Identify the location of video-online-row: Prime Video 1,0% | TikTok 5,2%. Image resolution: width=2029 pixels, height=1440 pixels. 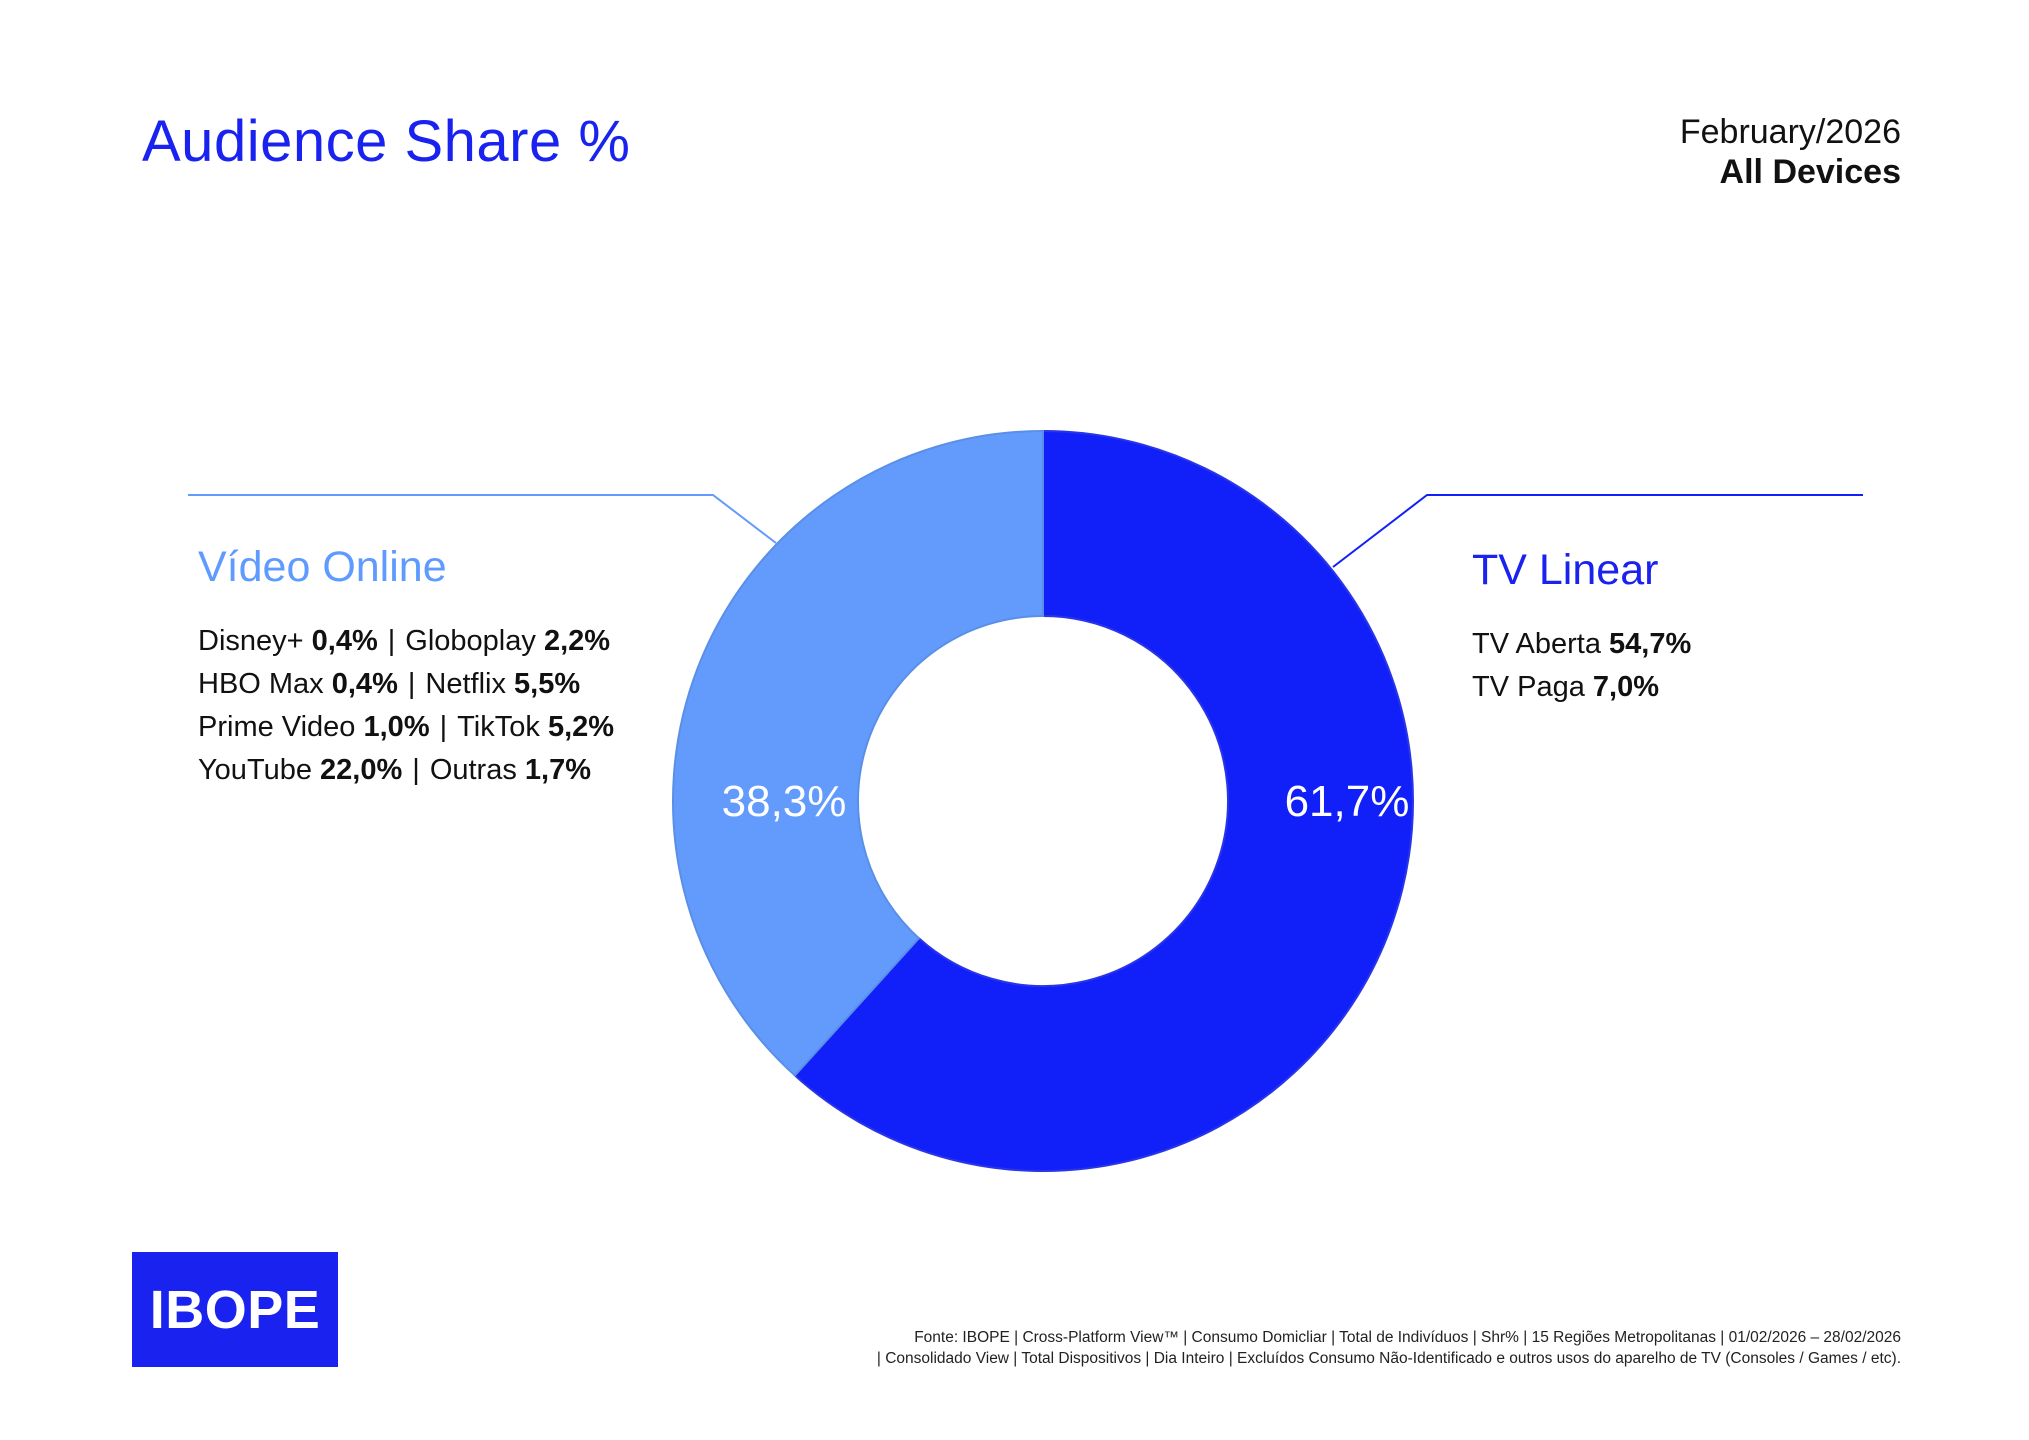
(406, 727).